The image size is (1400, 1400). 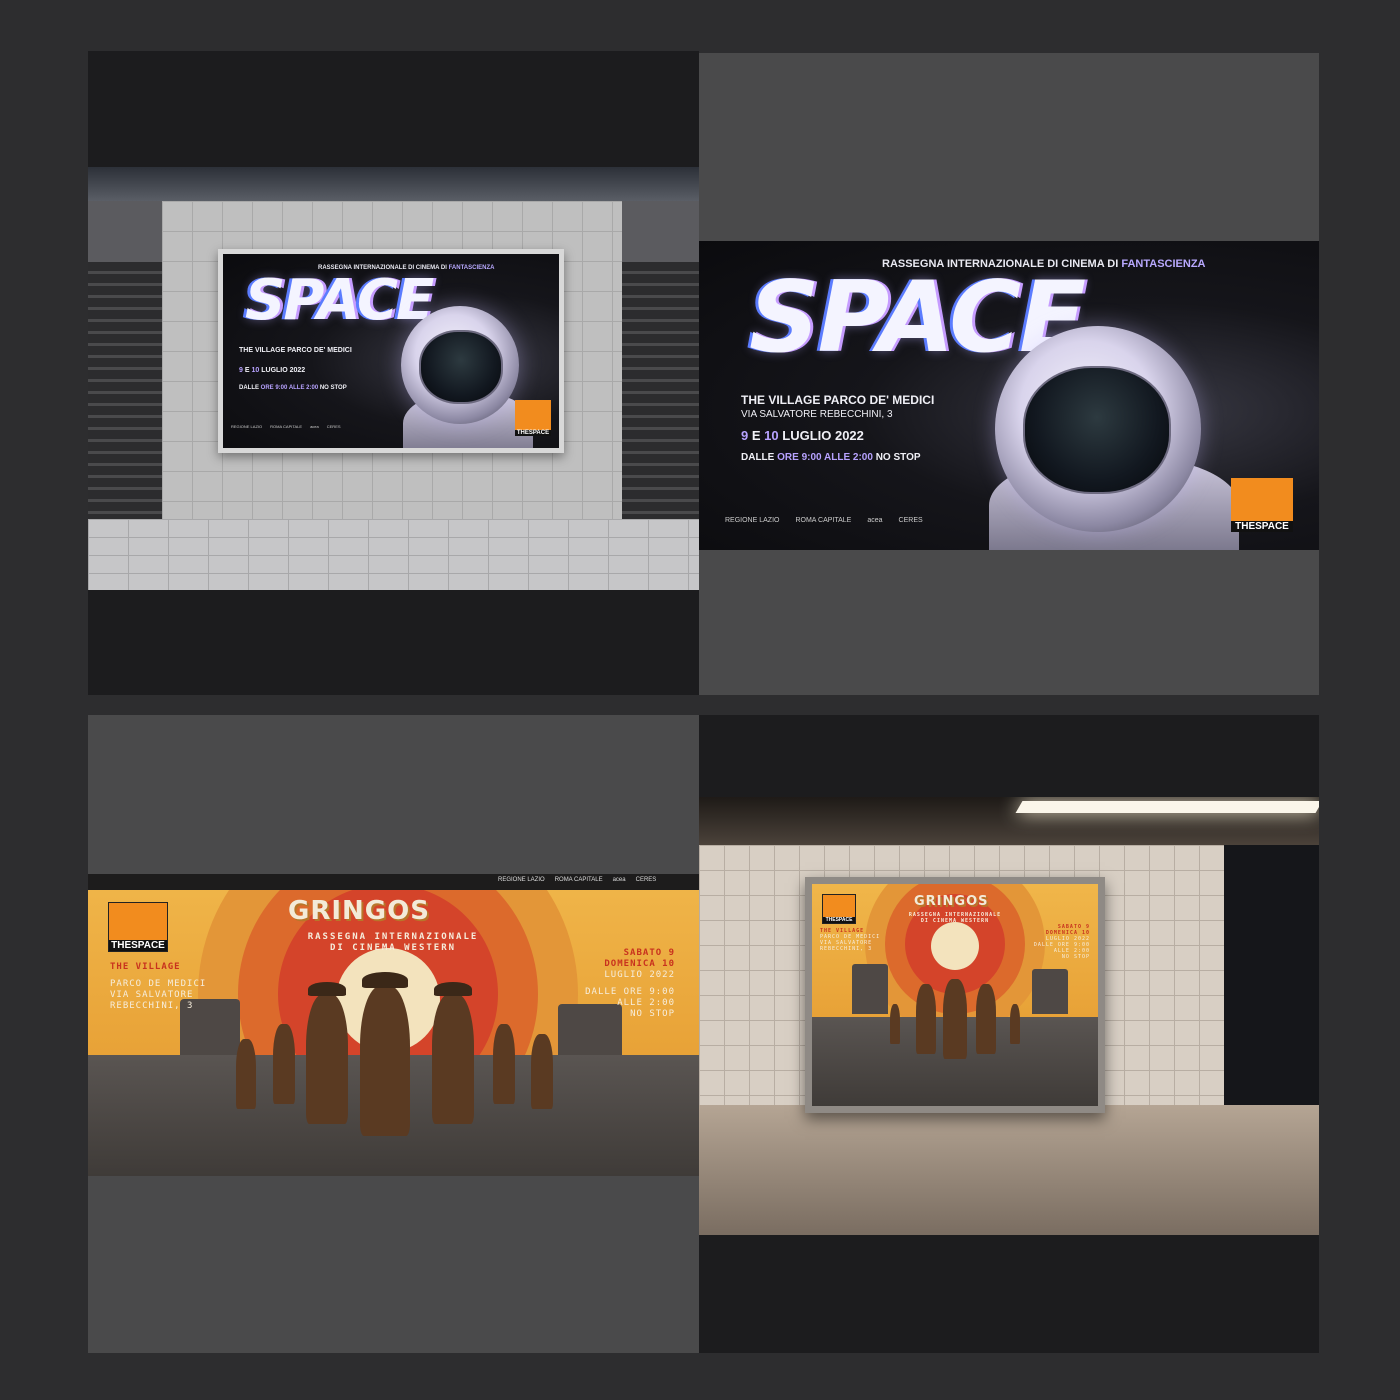 What do you see at coordinates (393, 948) in the screenshot?
I see `subtitle-line-2: DI CINEMA WESTERN` at bounding box center [393, 948].